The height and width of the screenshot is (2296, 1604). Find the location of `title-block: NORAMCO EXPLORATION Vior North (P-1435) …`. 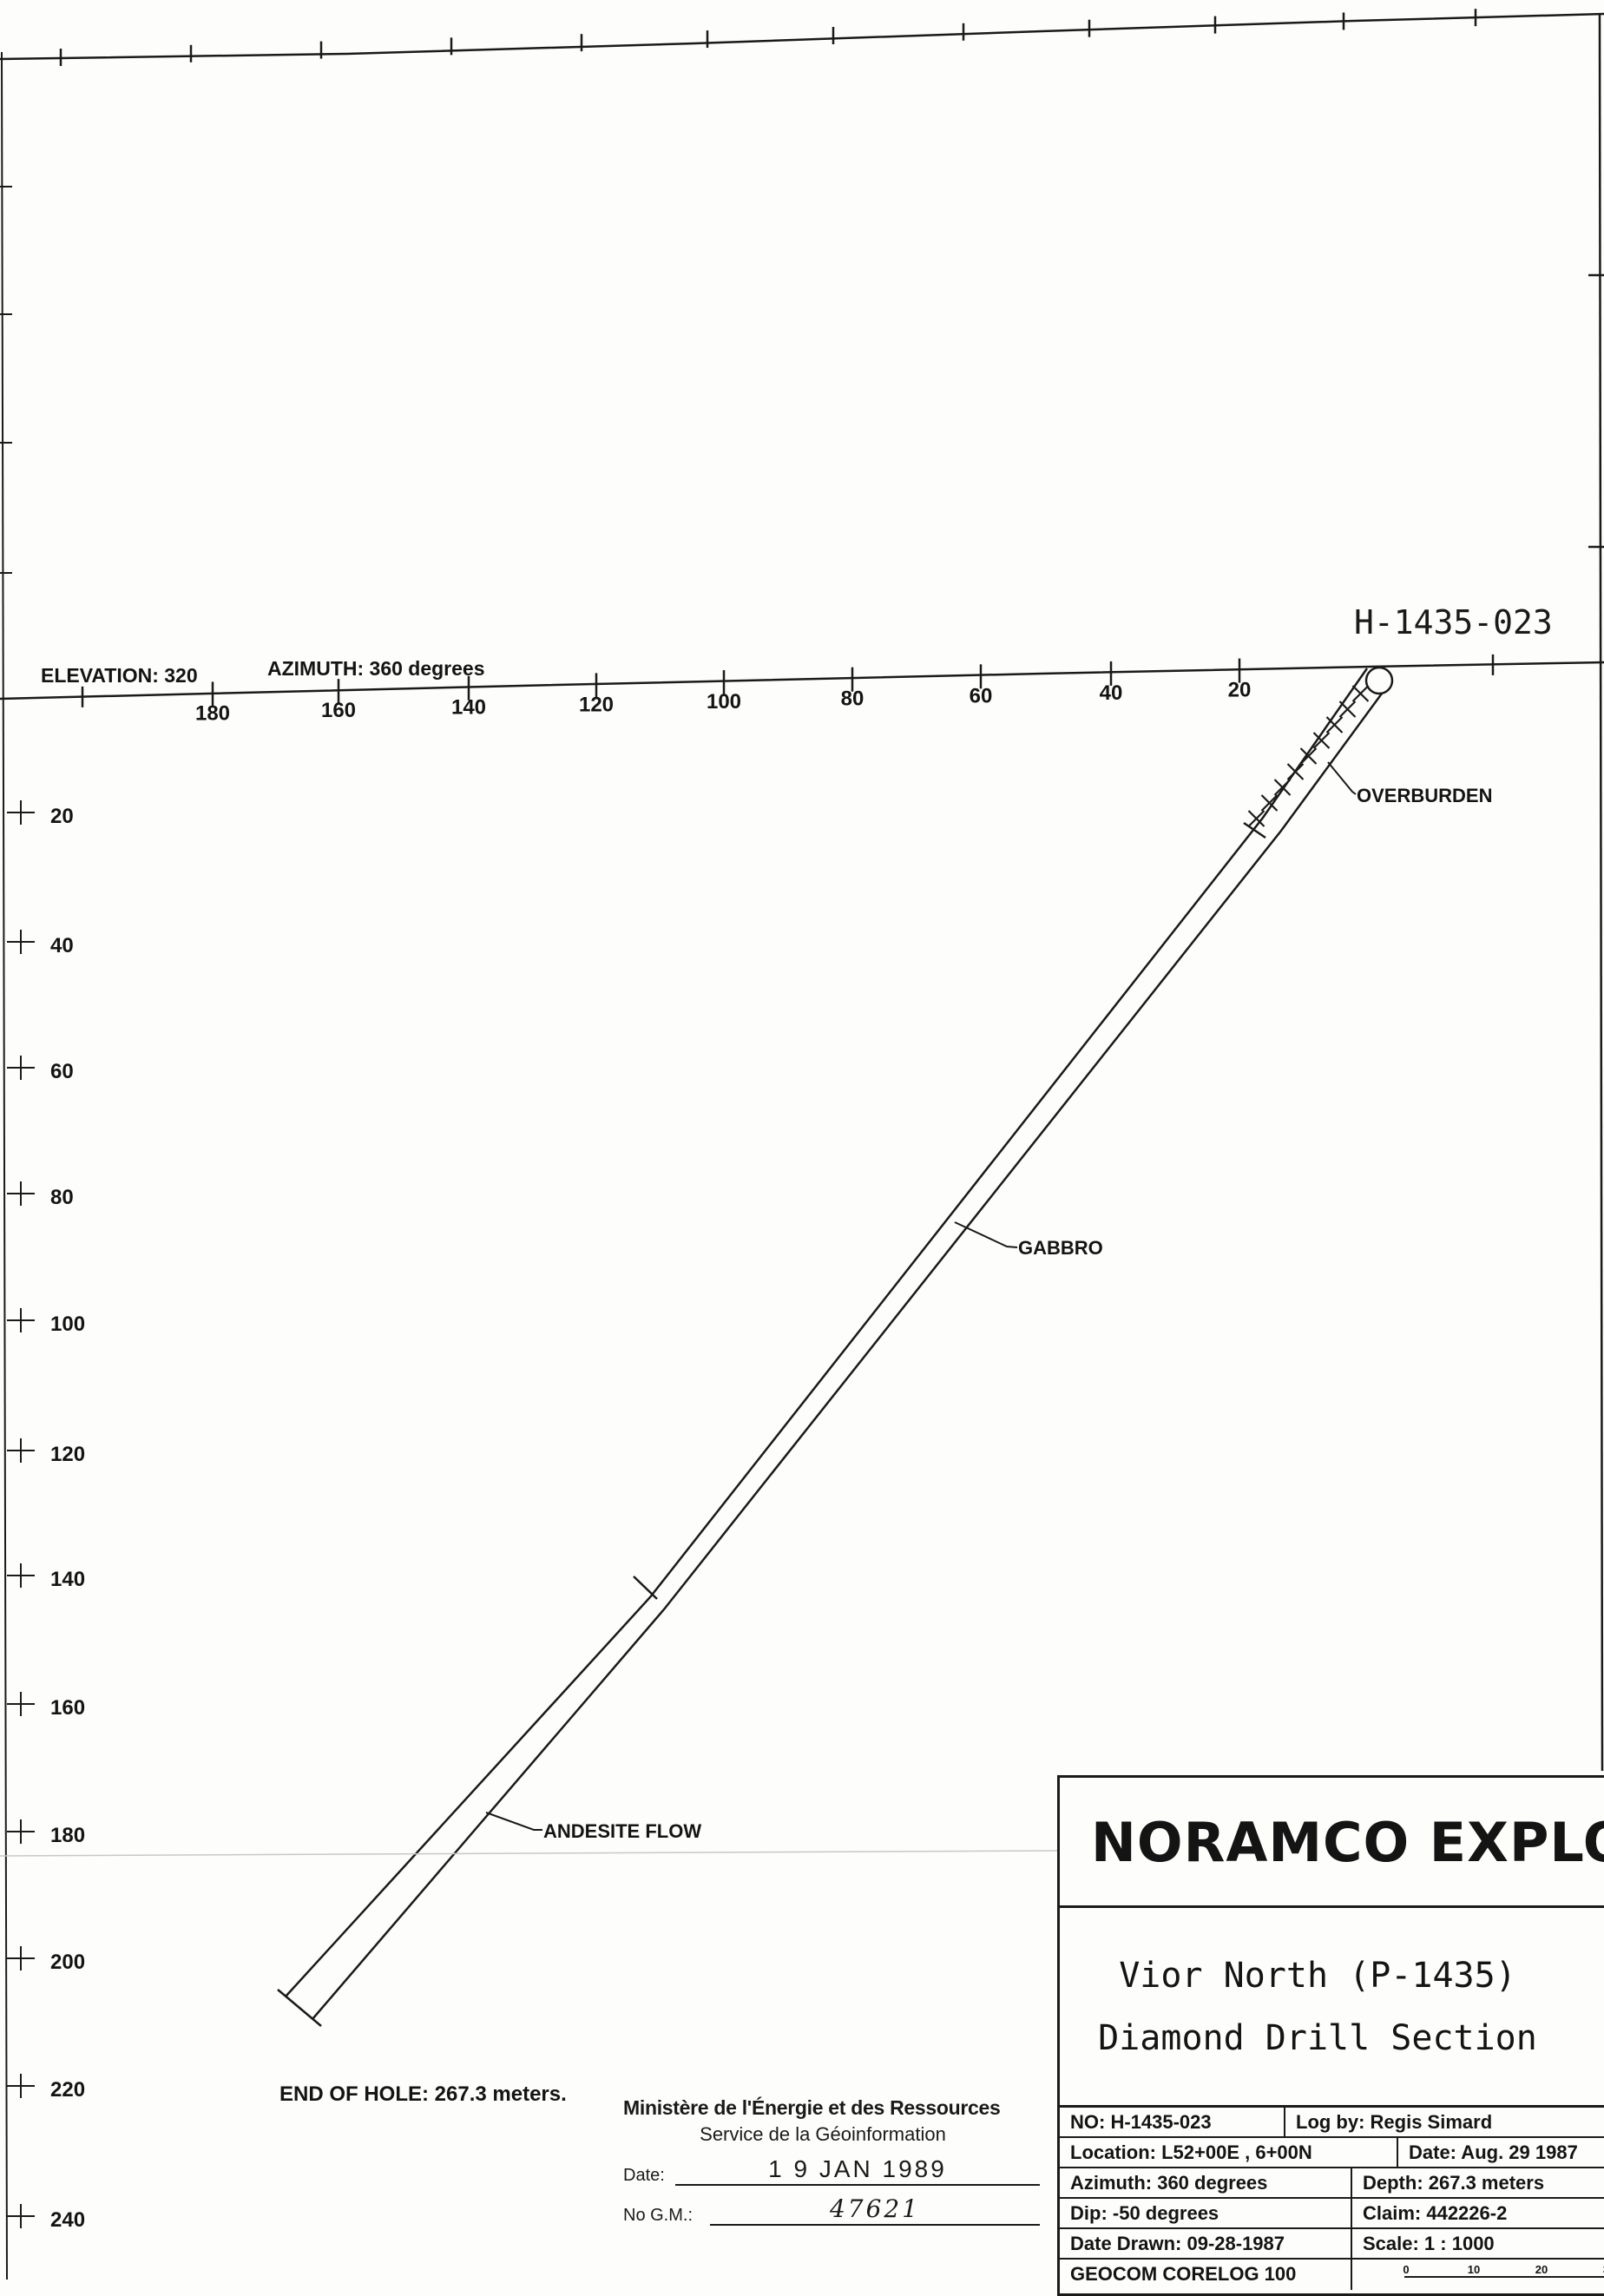

title-block: NORAMCO EXPLORATION Vior North (P-1435) … is located at coordinates (1330, 2036).